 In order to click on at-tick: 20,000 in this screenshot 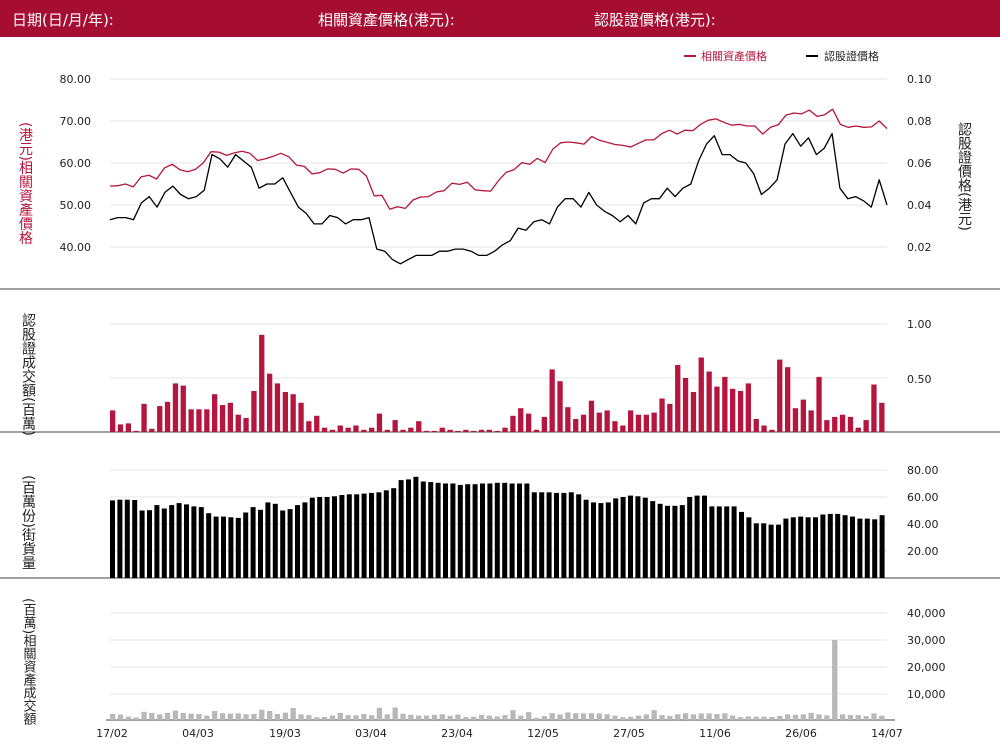, I will do `click(926, 667)`.